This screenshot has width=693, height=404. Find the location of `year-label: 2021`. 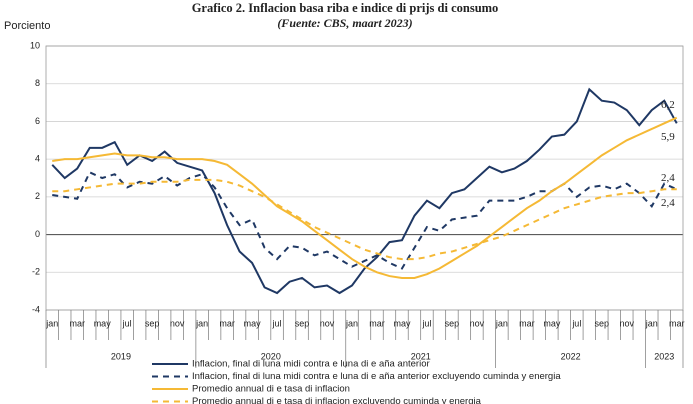

year-label: 2021 is located at coordinates (421, 356).